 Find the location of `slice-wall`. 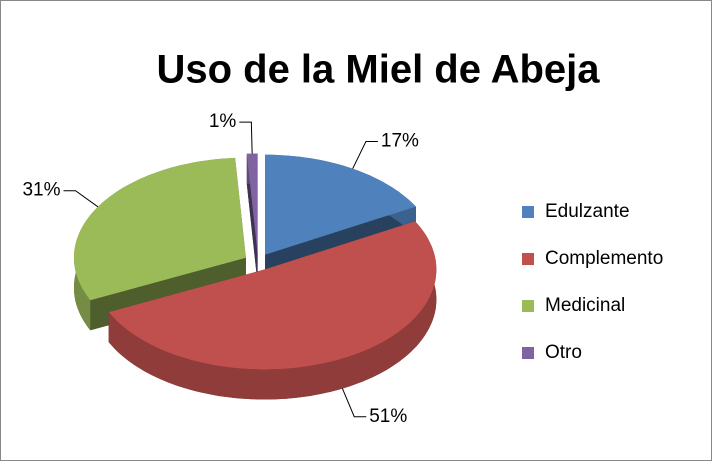

slice-wall is located at coordinates (252, 218).